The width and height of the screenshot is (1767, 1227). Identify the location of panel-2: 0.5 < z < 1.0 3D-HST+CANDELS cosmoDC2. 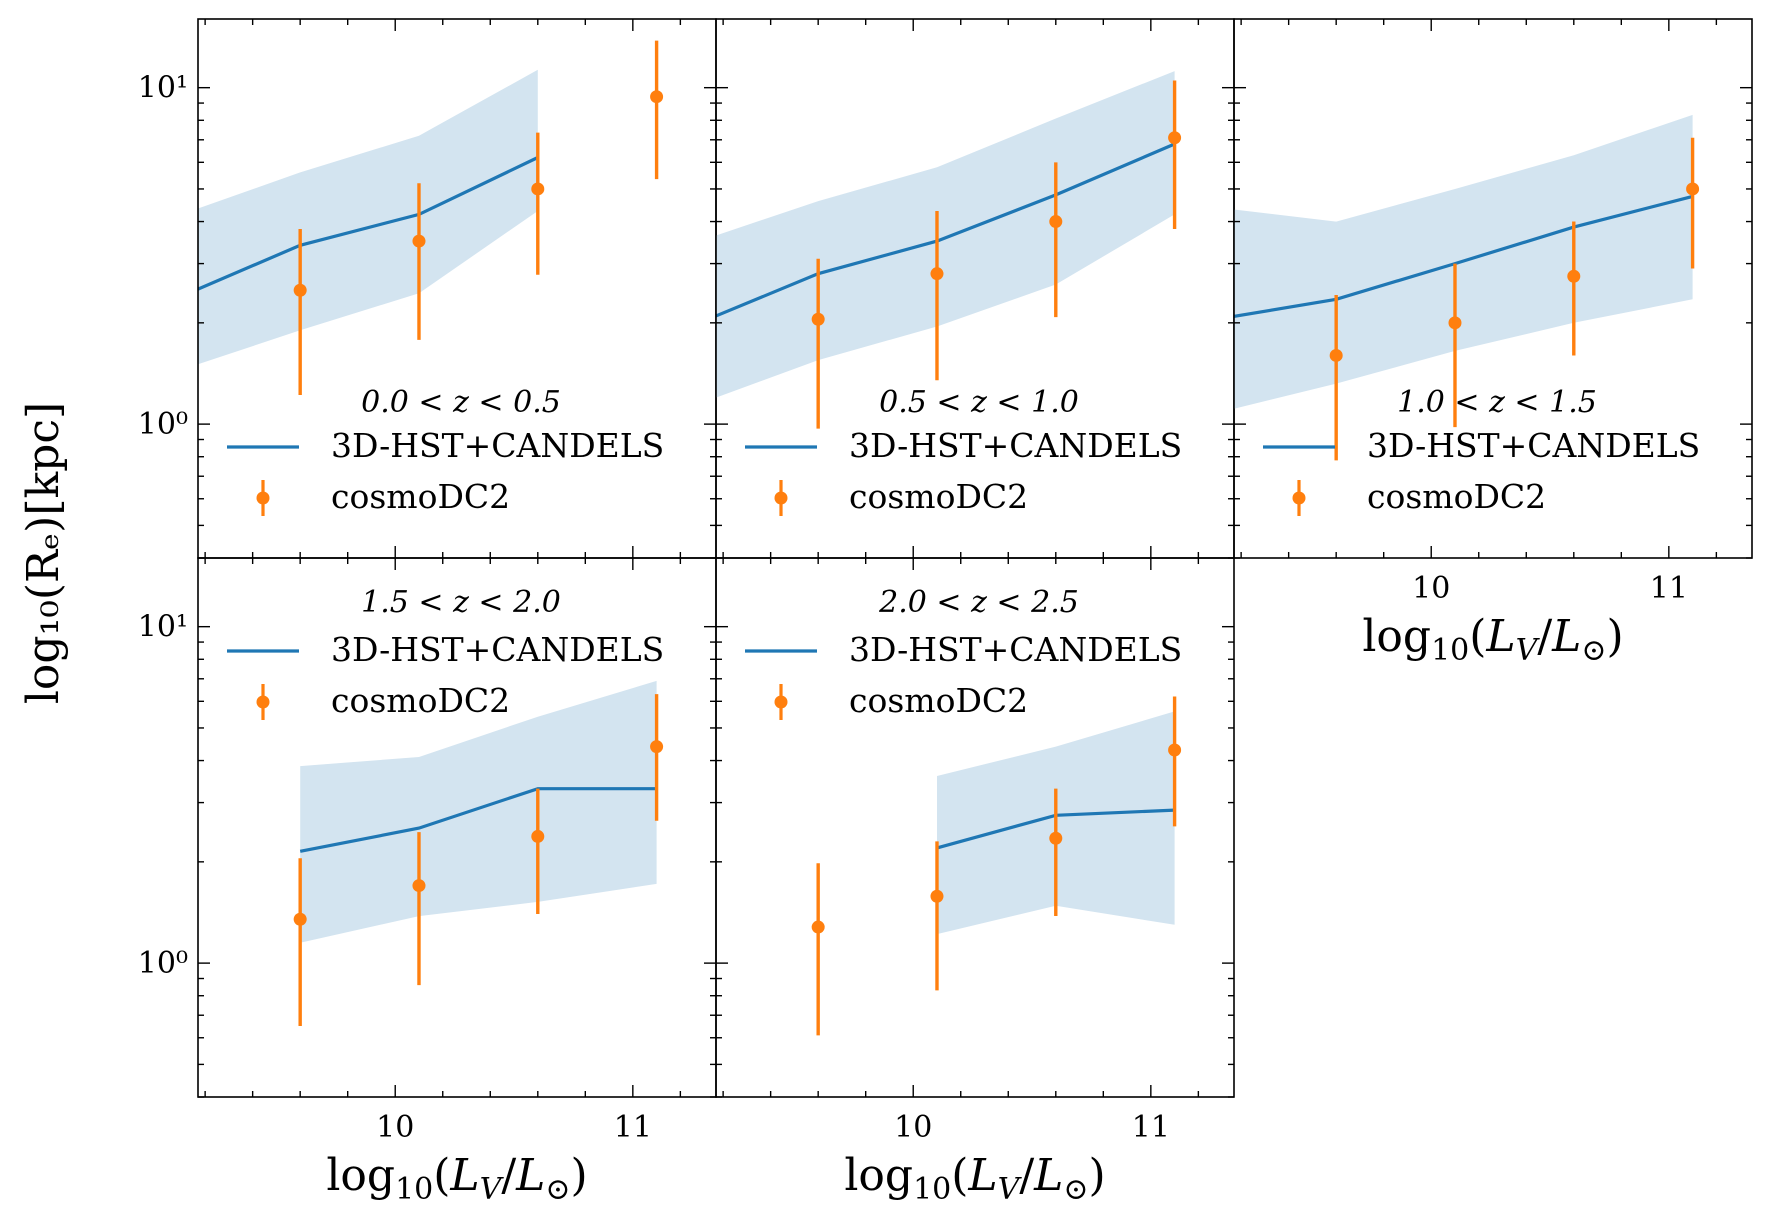
(964, 288).